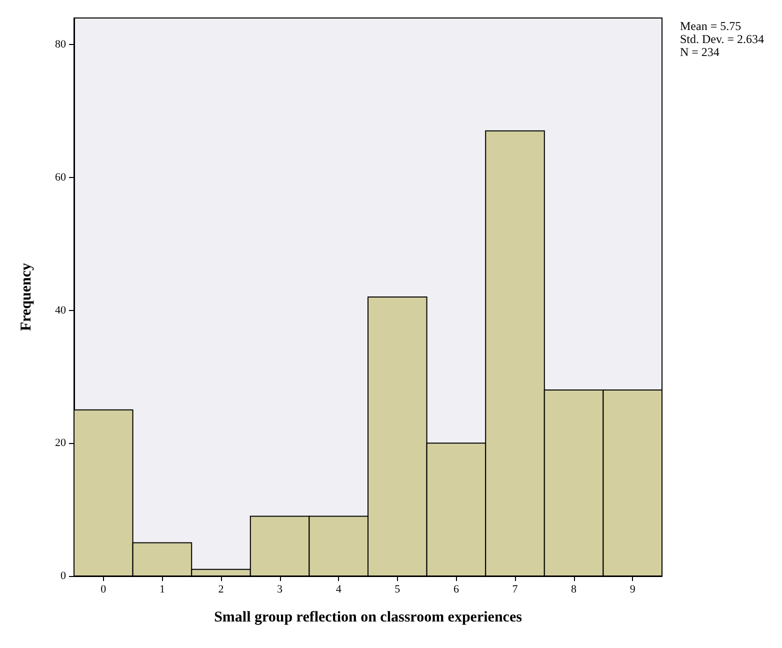 Image resolution: width=782 pixels, height=648 pixels. What do you see at coordinates (339, 590) in the screenshot?
I see `x-tick-label: 4` at bounding box center [339, 590].